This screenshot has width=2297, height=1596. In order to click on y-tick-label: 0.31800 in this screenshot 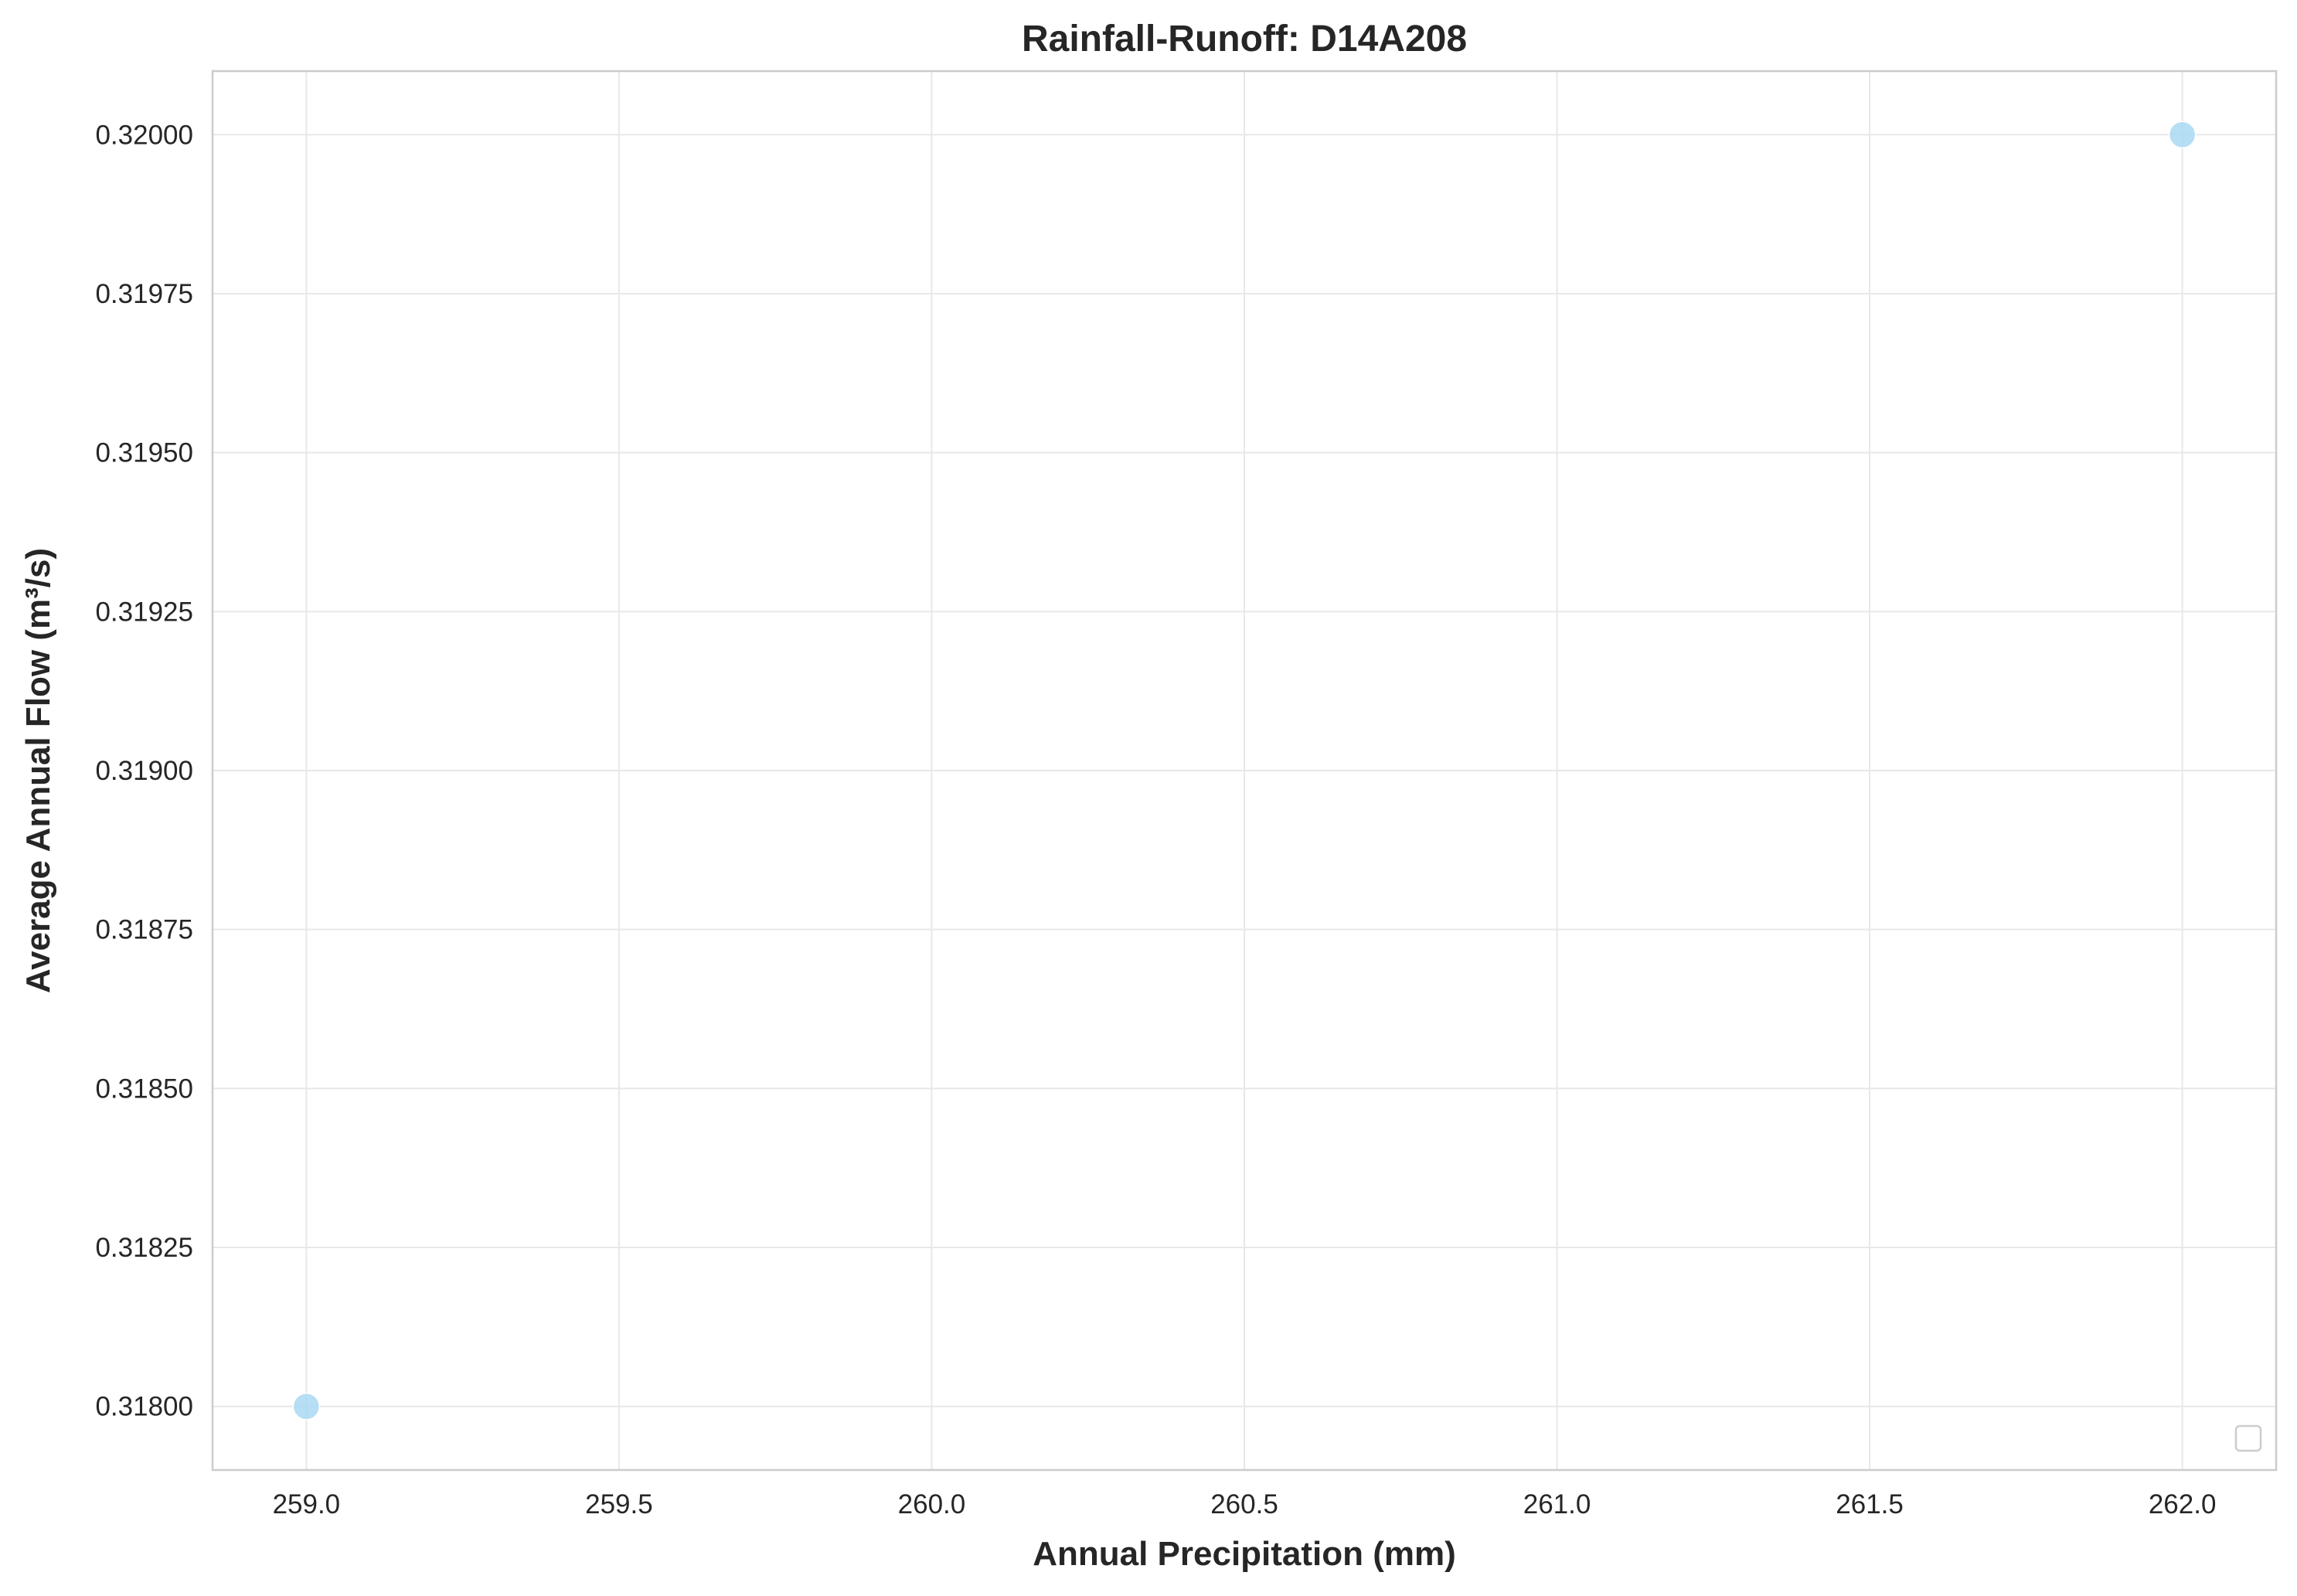, I will do `click(144, 1407)`.